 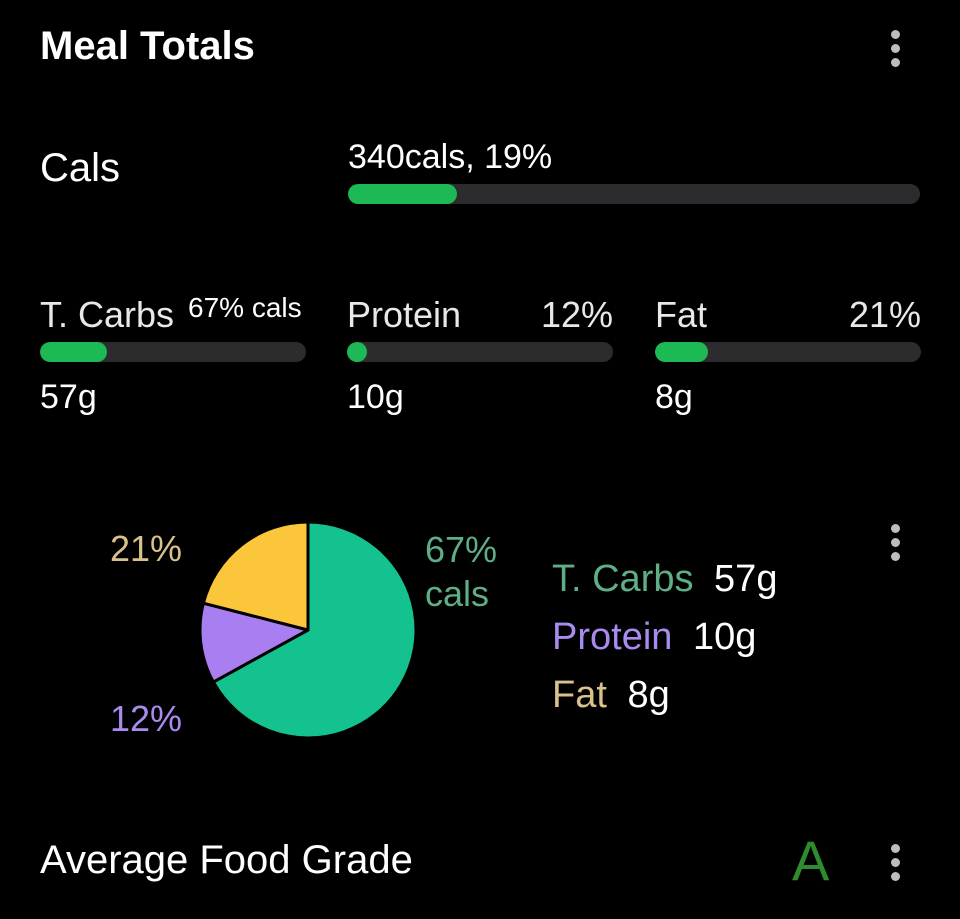 What do you see at coordinates (480, 352) in the screenshot?
I see `macro-protein-progress-bar` at bounding box center [480, 352].